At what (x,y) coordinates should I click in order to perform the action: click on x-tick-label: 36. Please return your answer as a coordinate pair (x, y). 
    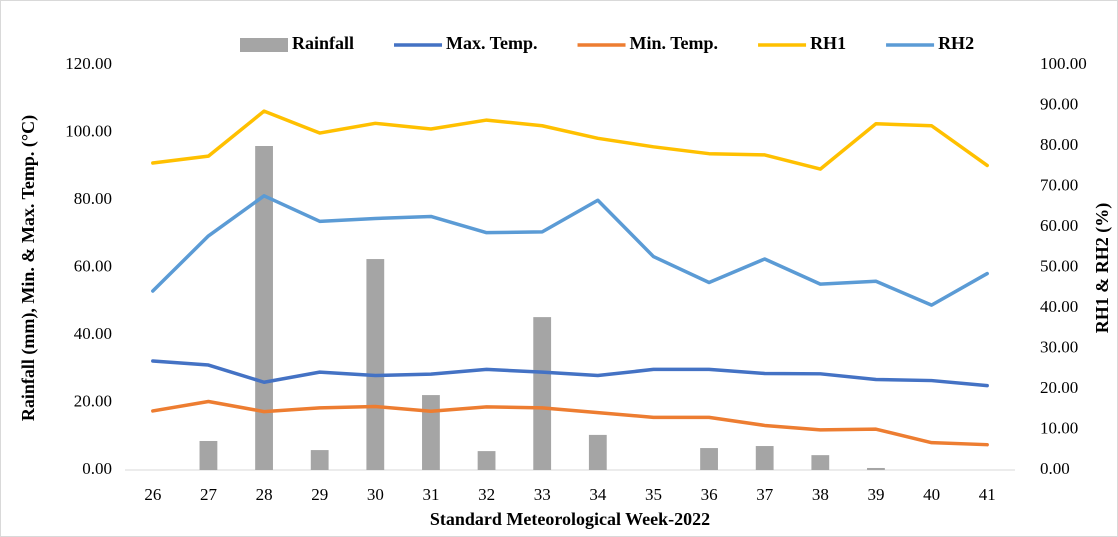
    Looking at the image, I should click on (709, 494).